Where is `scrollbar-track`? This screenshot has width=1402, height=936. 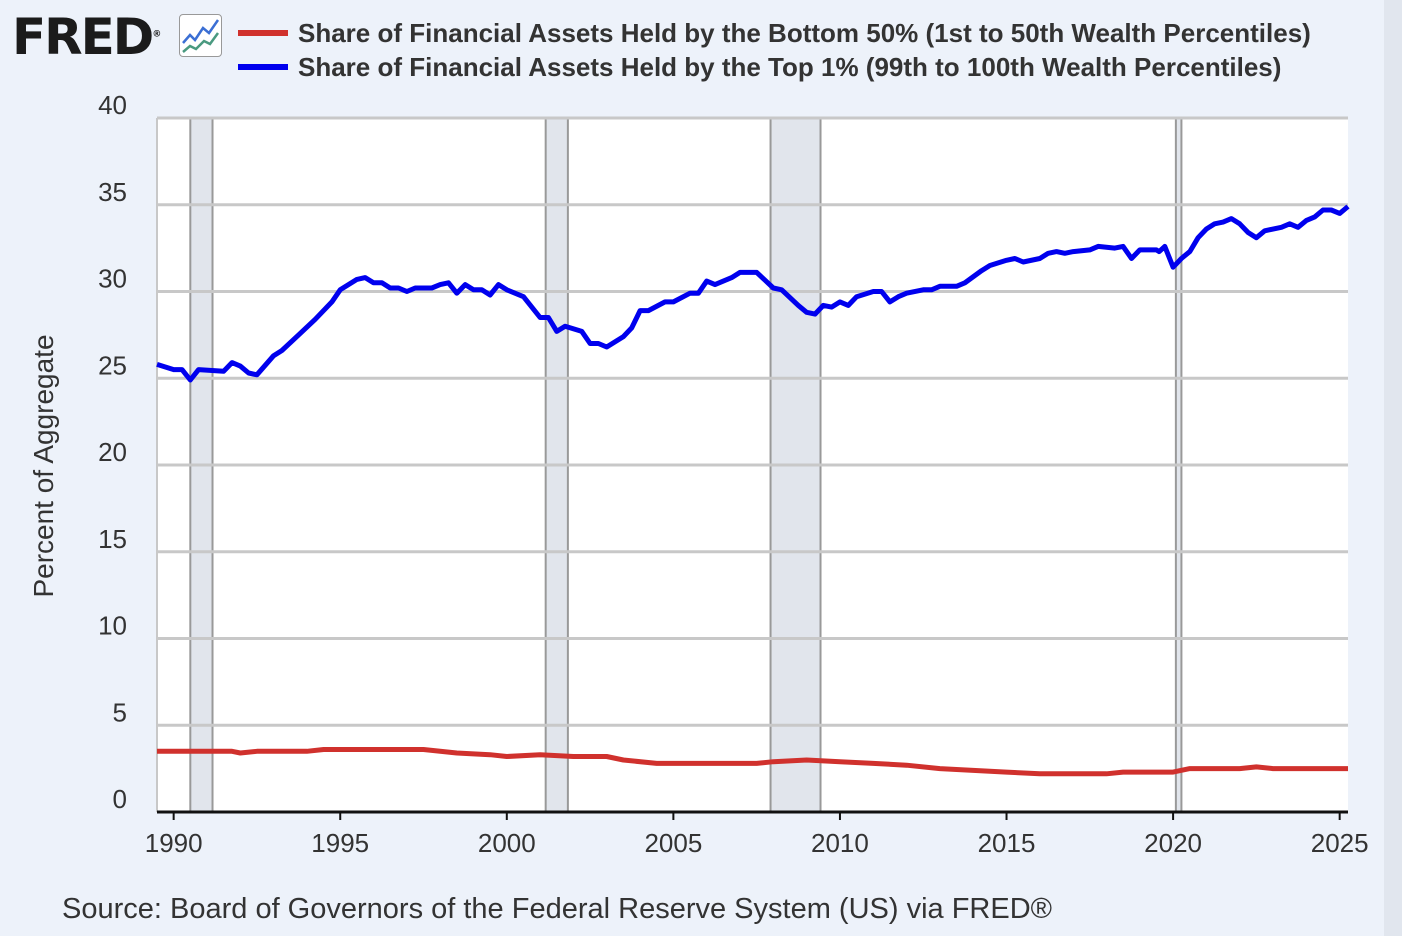
scrollbar-track is located at coordinates (1393, 468).